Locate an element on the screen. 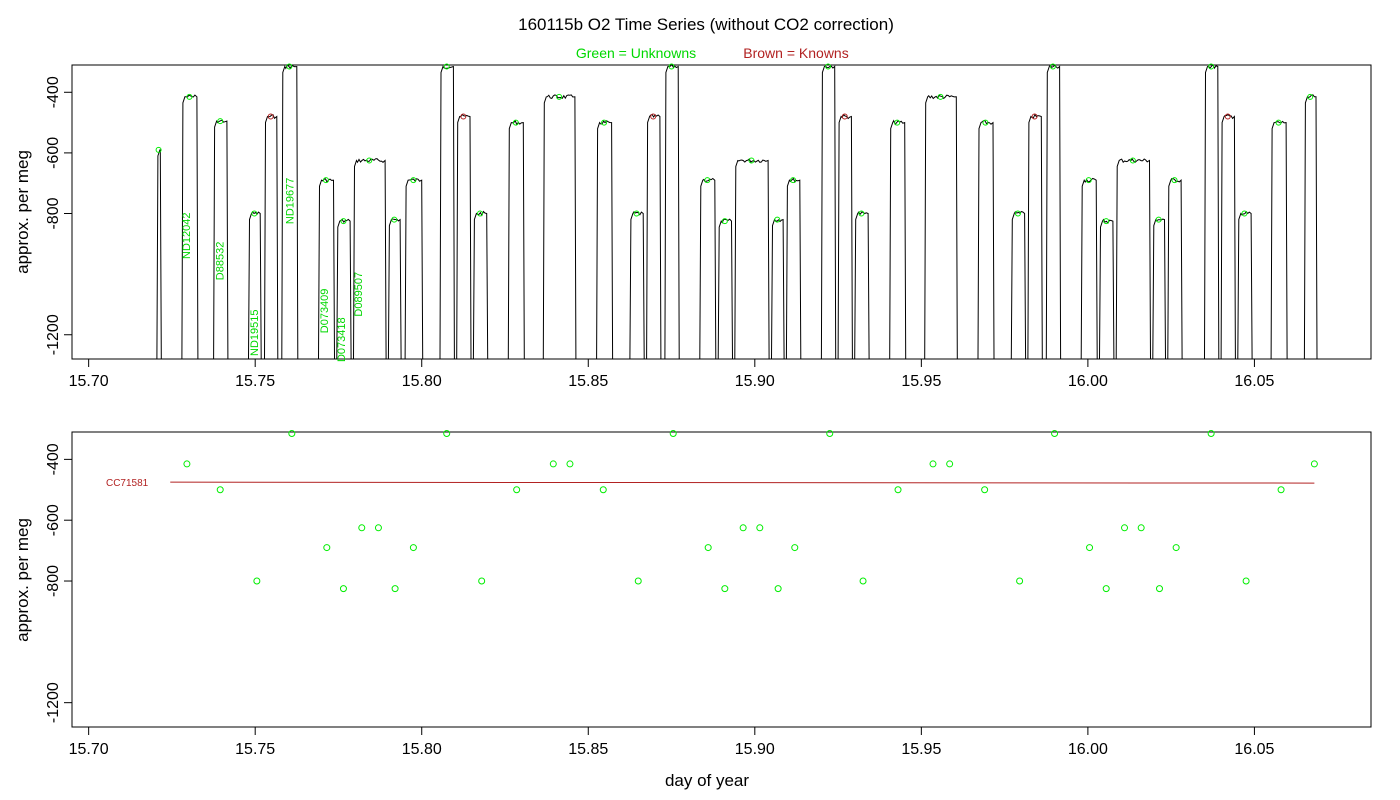 The width and height of the screenshot is (1400, 800). top-y-tick-label: -800 is located at coordinates (53, 213).